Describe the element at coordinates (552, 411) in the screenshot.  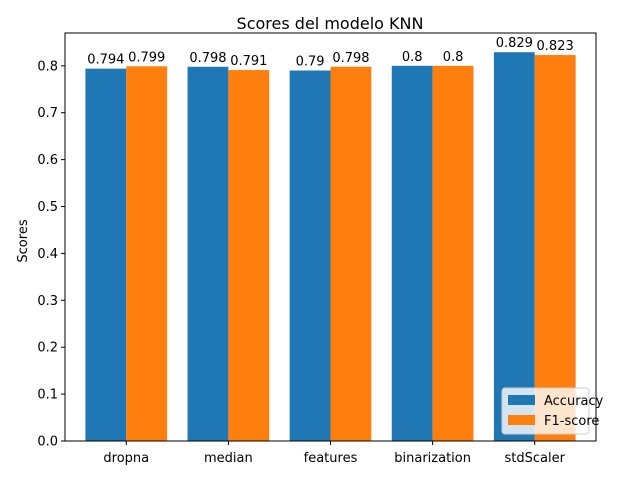
I see `legend: Accuracy F1-score` at that location.